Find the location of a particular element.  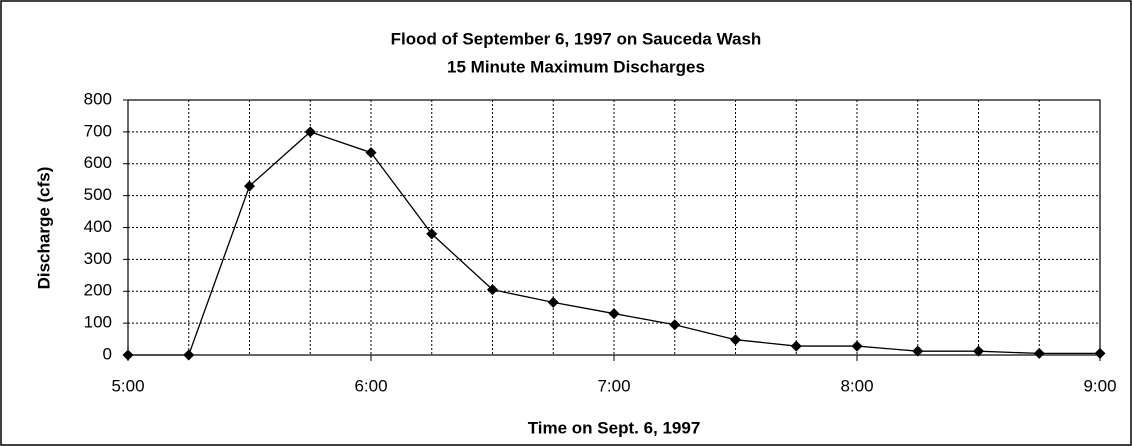

y-tick-label: 700 is located at coordinates (98, 130).